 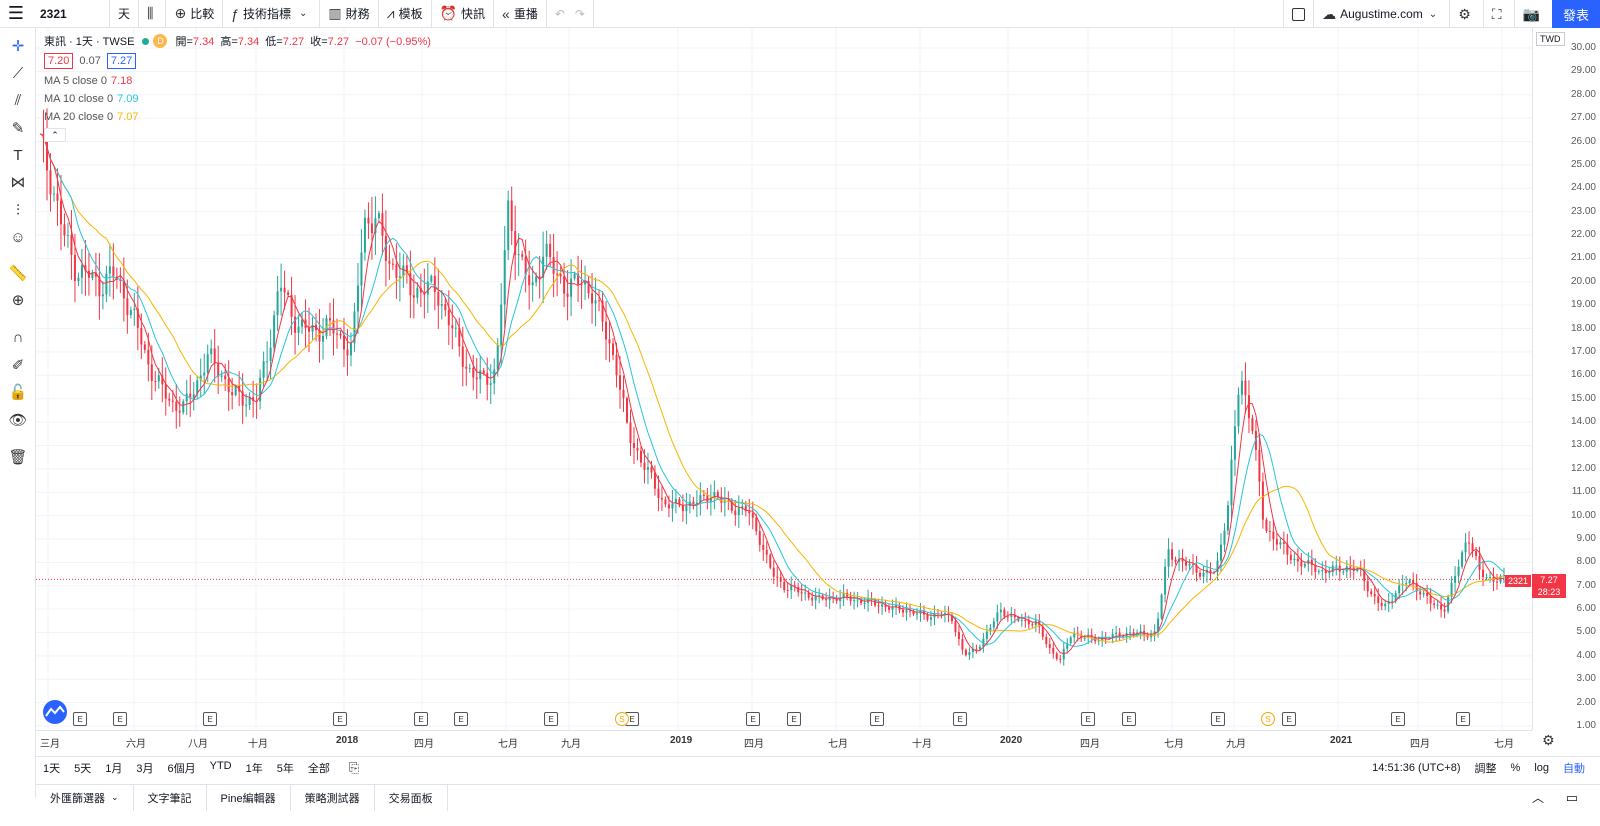 What do you see at coordinates (18, 457) in the screenshot?
I see `trash-icon: 🗑` at bounding box center [18, 457].